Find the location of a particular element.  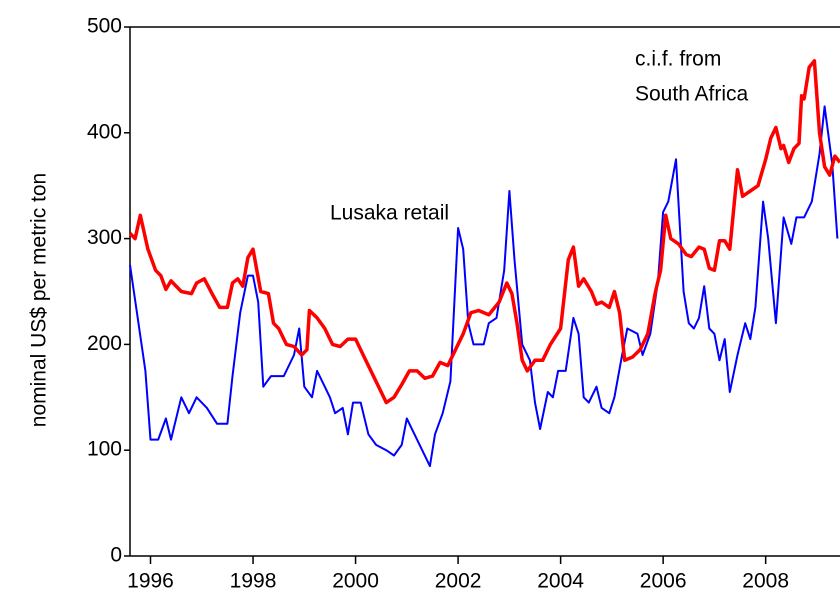

y-axis-label: nominal US$ per metric ton is located at coordinates (39, 300).